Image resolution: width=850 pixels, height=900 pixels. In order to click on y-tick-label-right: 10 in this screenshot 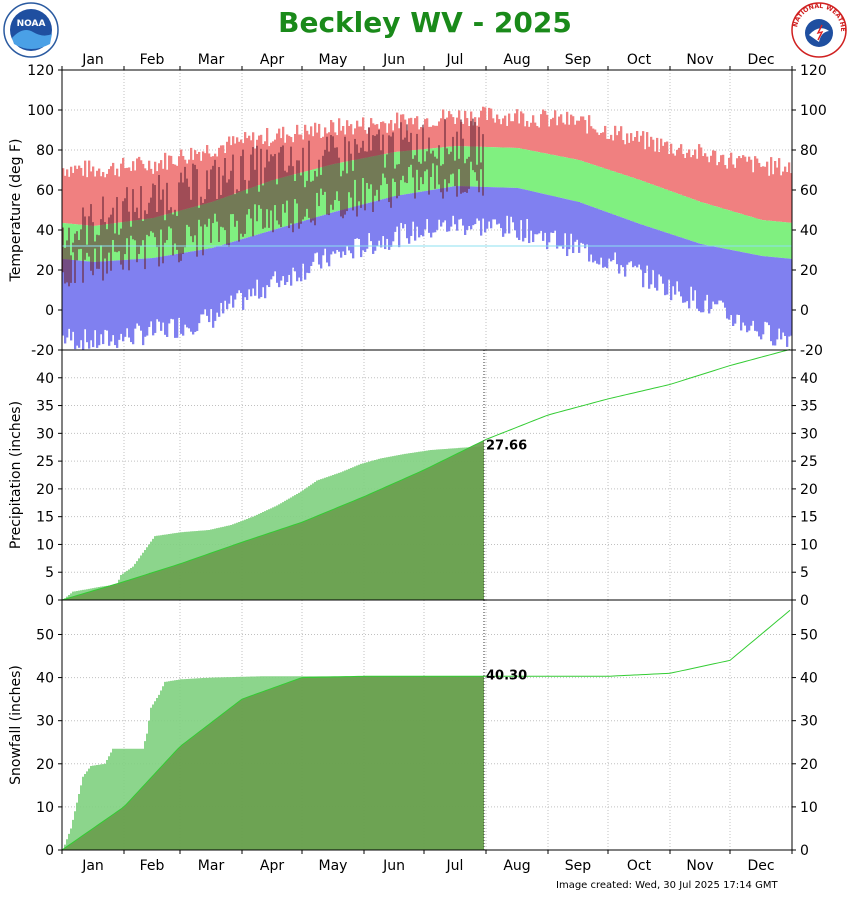, I will do `click(809, 545)`.